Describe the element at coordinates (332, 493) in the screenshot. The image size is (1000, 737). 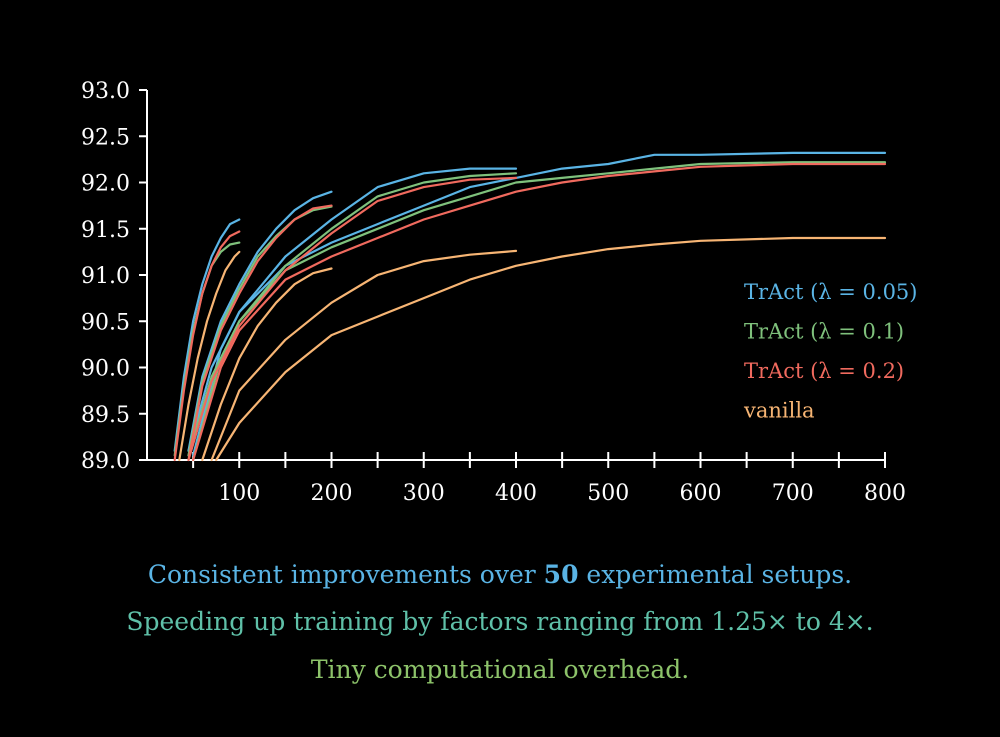
I see `x-tick-label: 200` at that location.